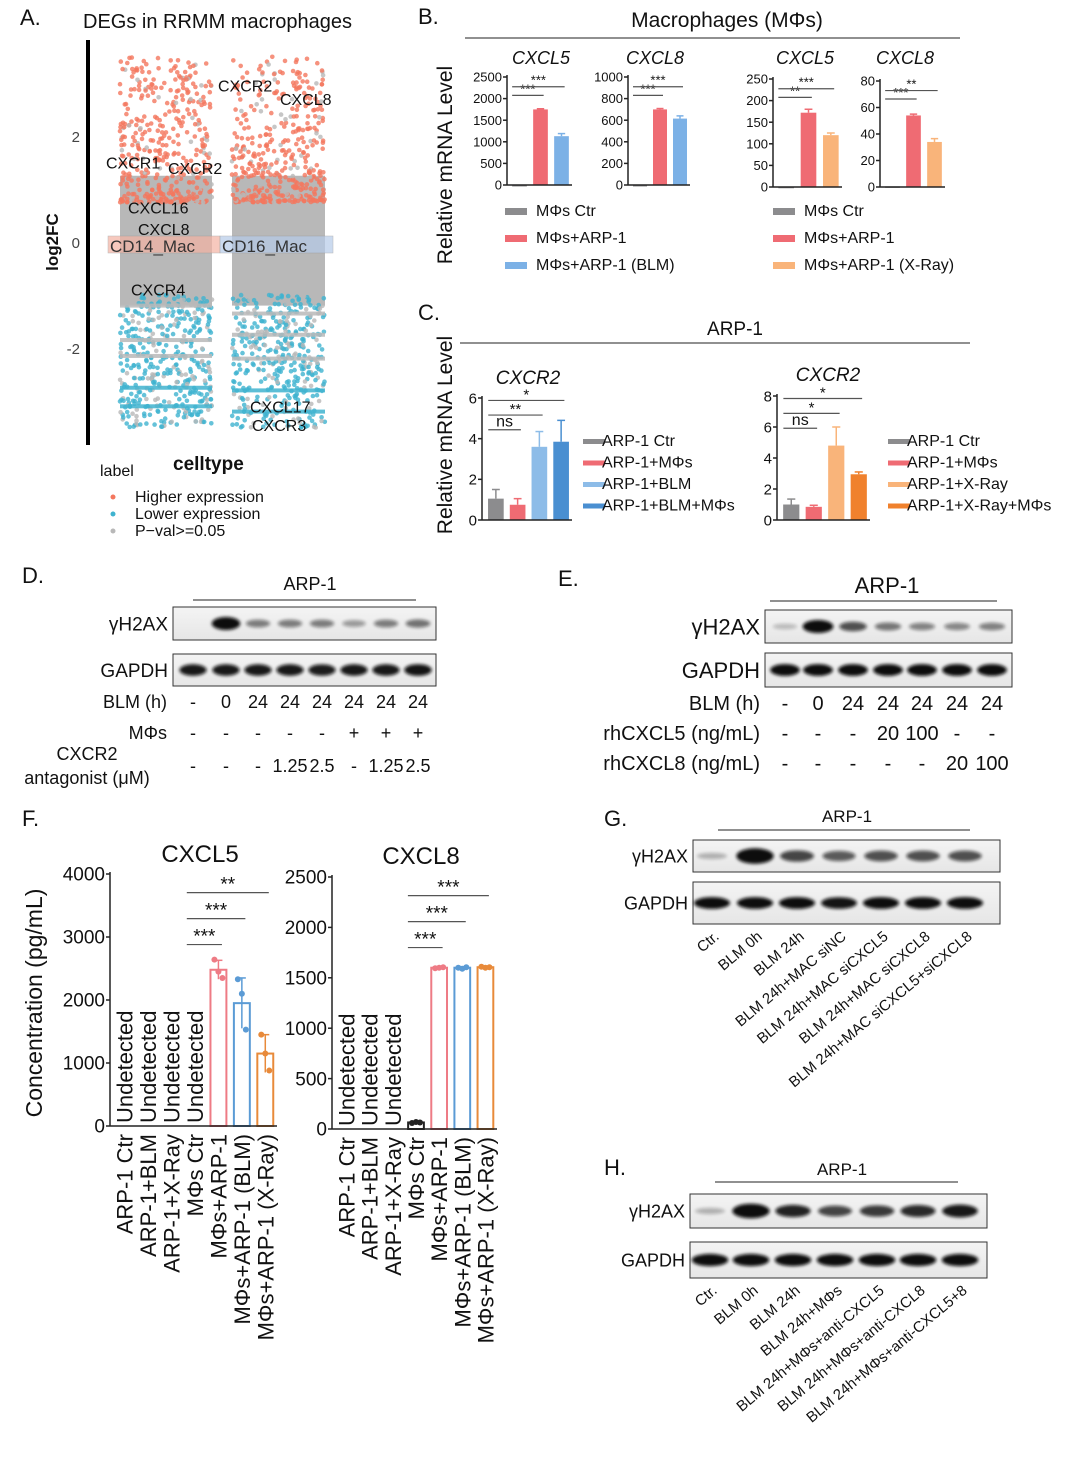  What do you see at coordinates (608, 77) in the screenshot?
I see `y-tick-label: 1000` at bounding box center [608, 77].